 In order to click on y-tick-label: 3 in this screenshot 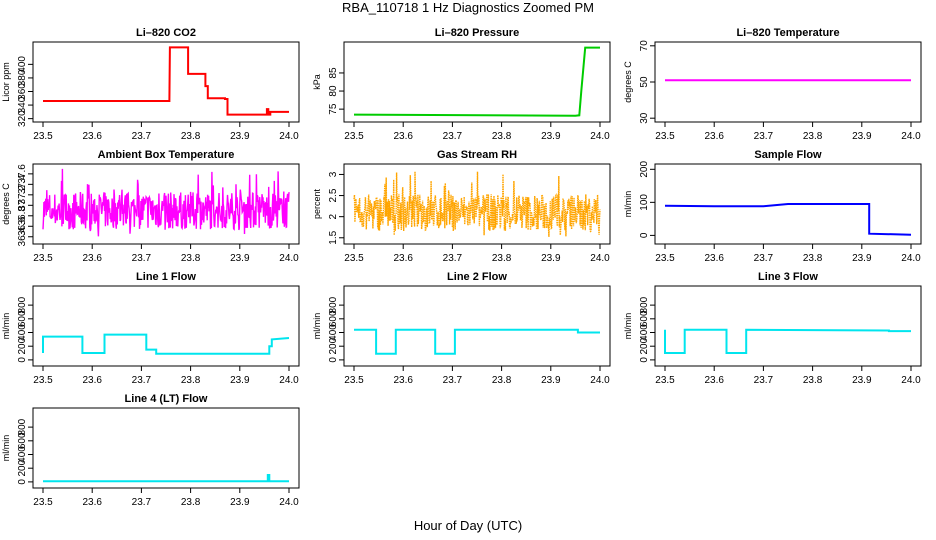, I will do `click(333, 174)`.